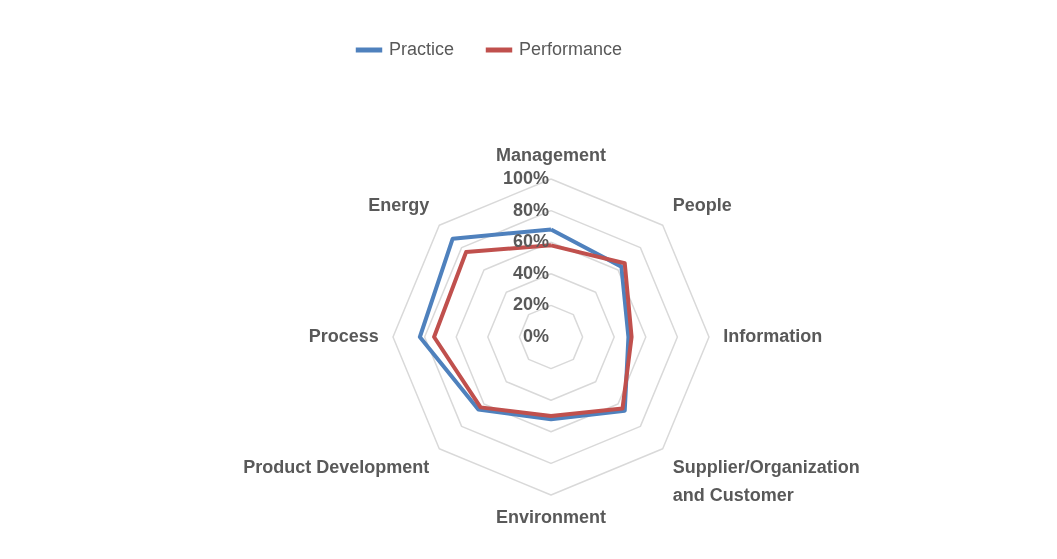 The height and width of the screenshot is (559, 1057). Describe the element at coordinates (551, 517) in the screenshot. I see `spoke-label: Environment` at that location.